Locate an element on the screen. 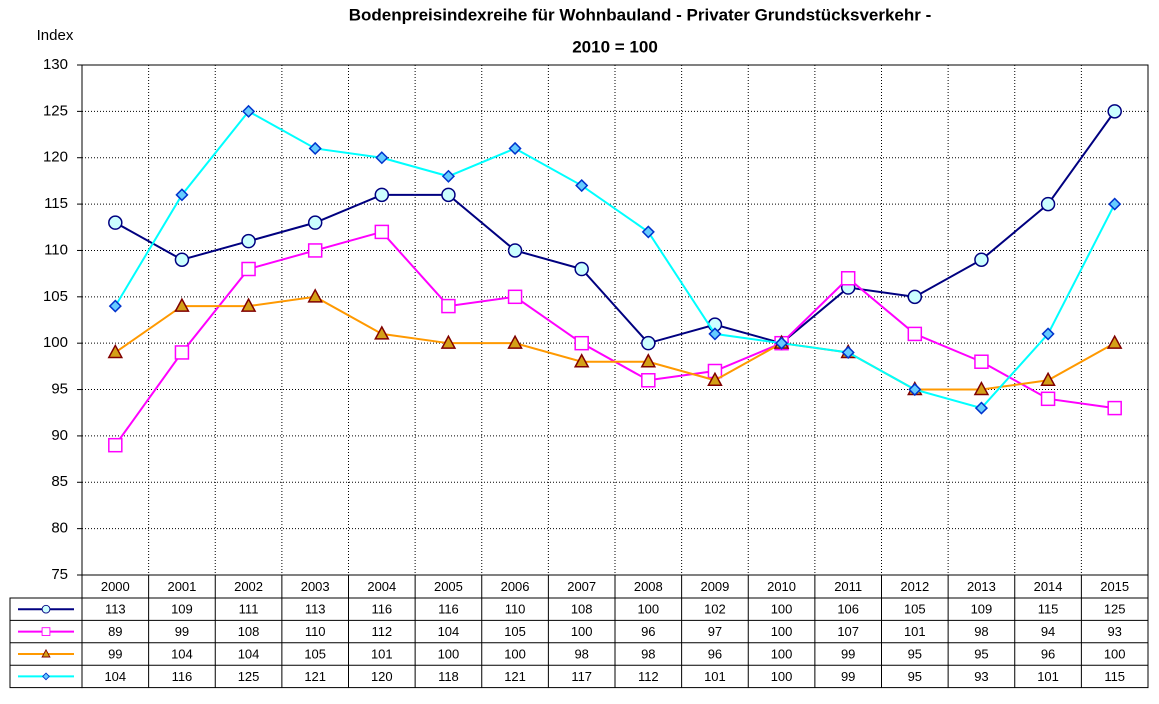  x-tick-label: 2000 is located at coordinates (115, 586).